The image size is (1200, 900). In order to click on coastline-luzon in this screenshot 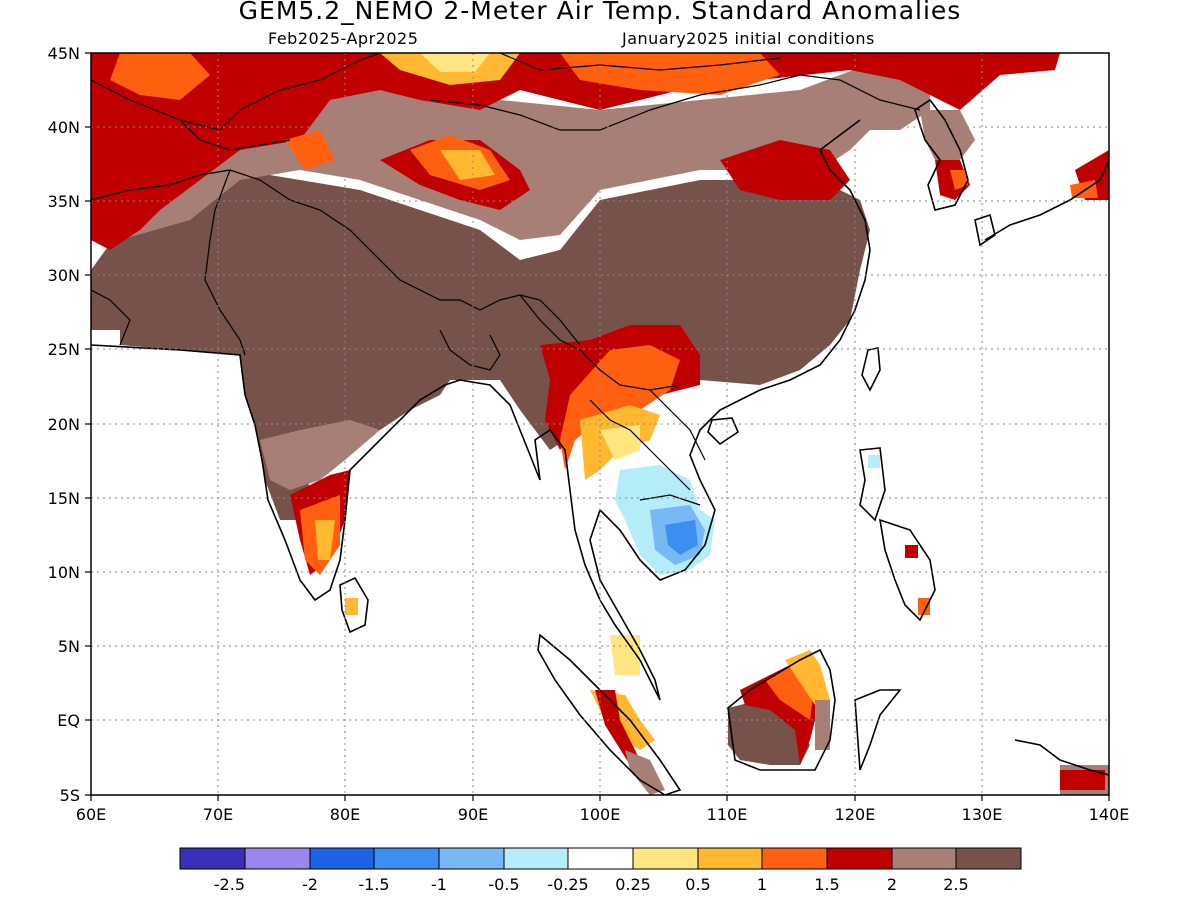, I will do `click(872, 484)`.